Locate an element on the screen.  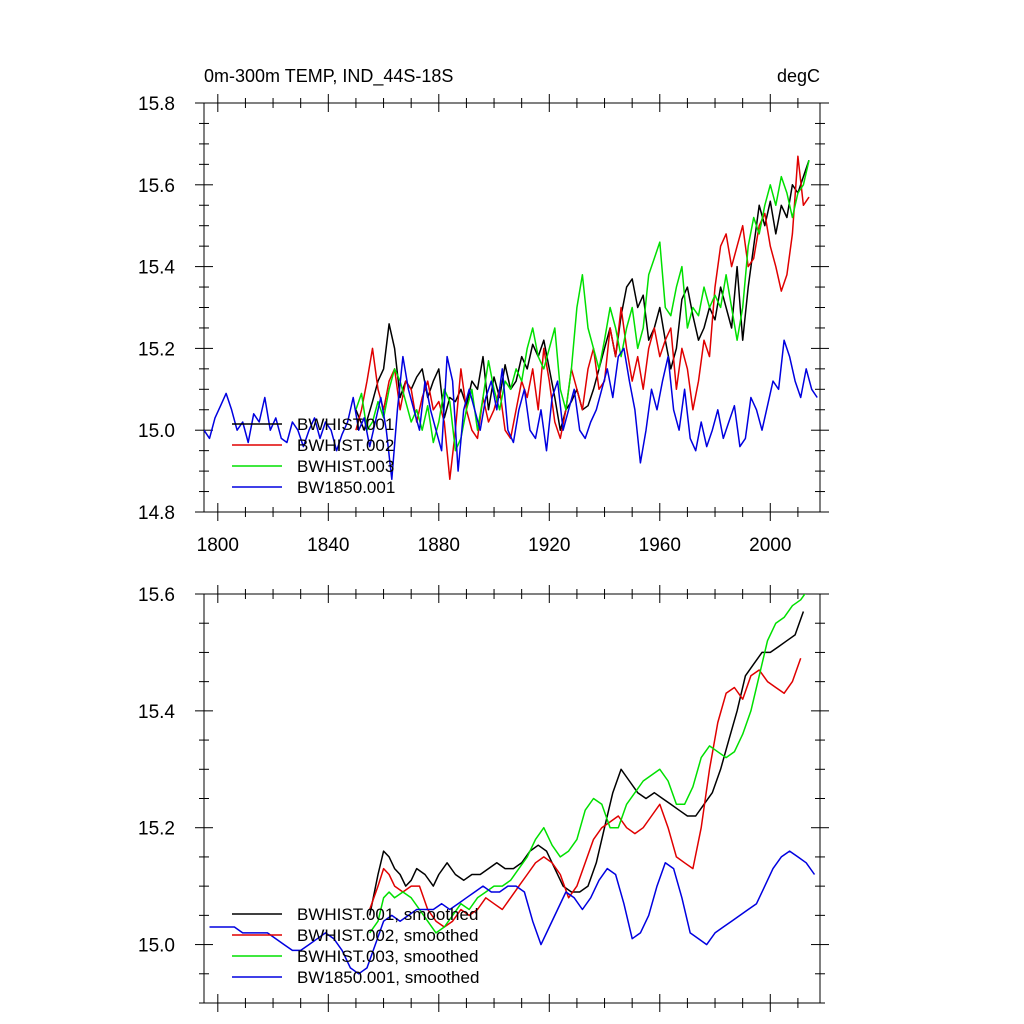
series-line-bwhist-002-smoothed is located at coordinates (585, 793).